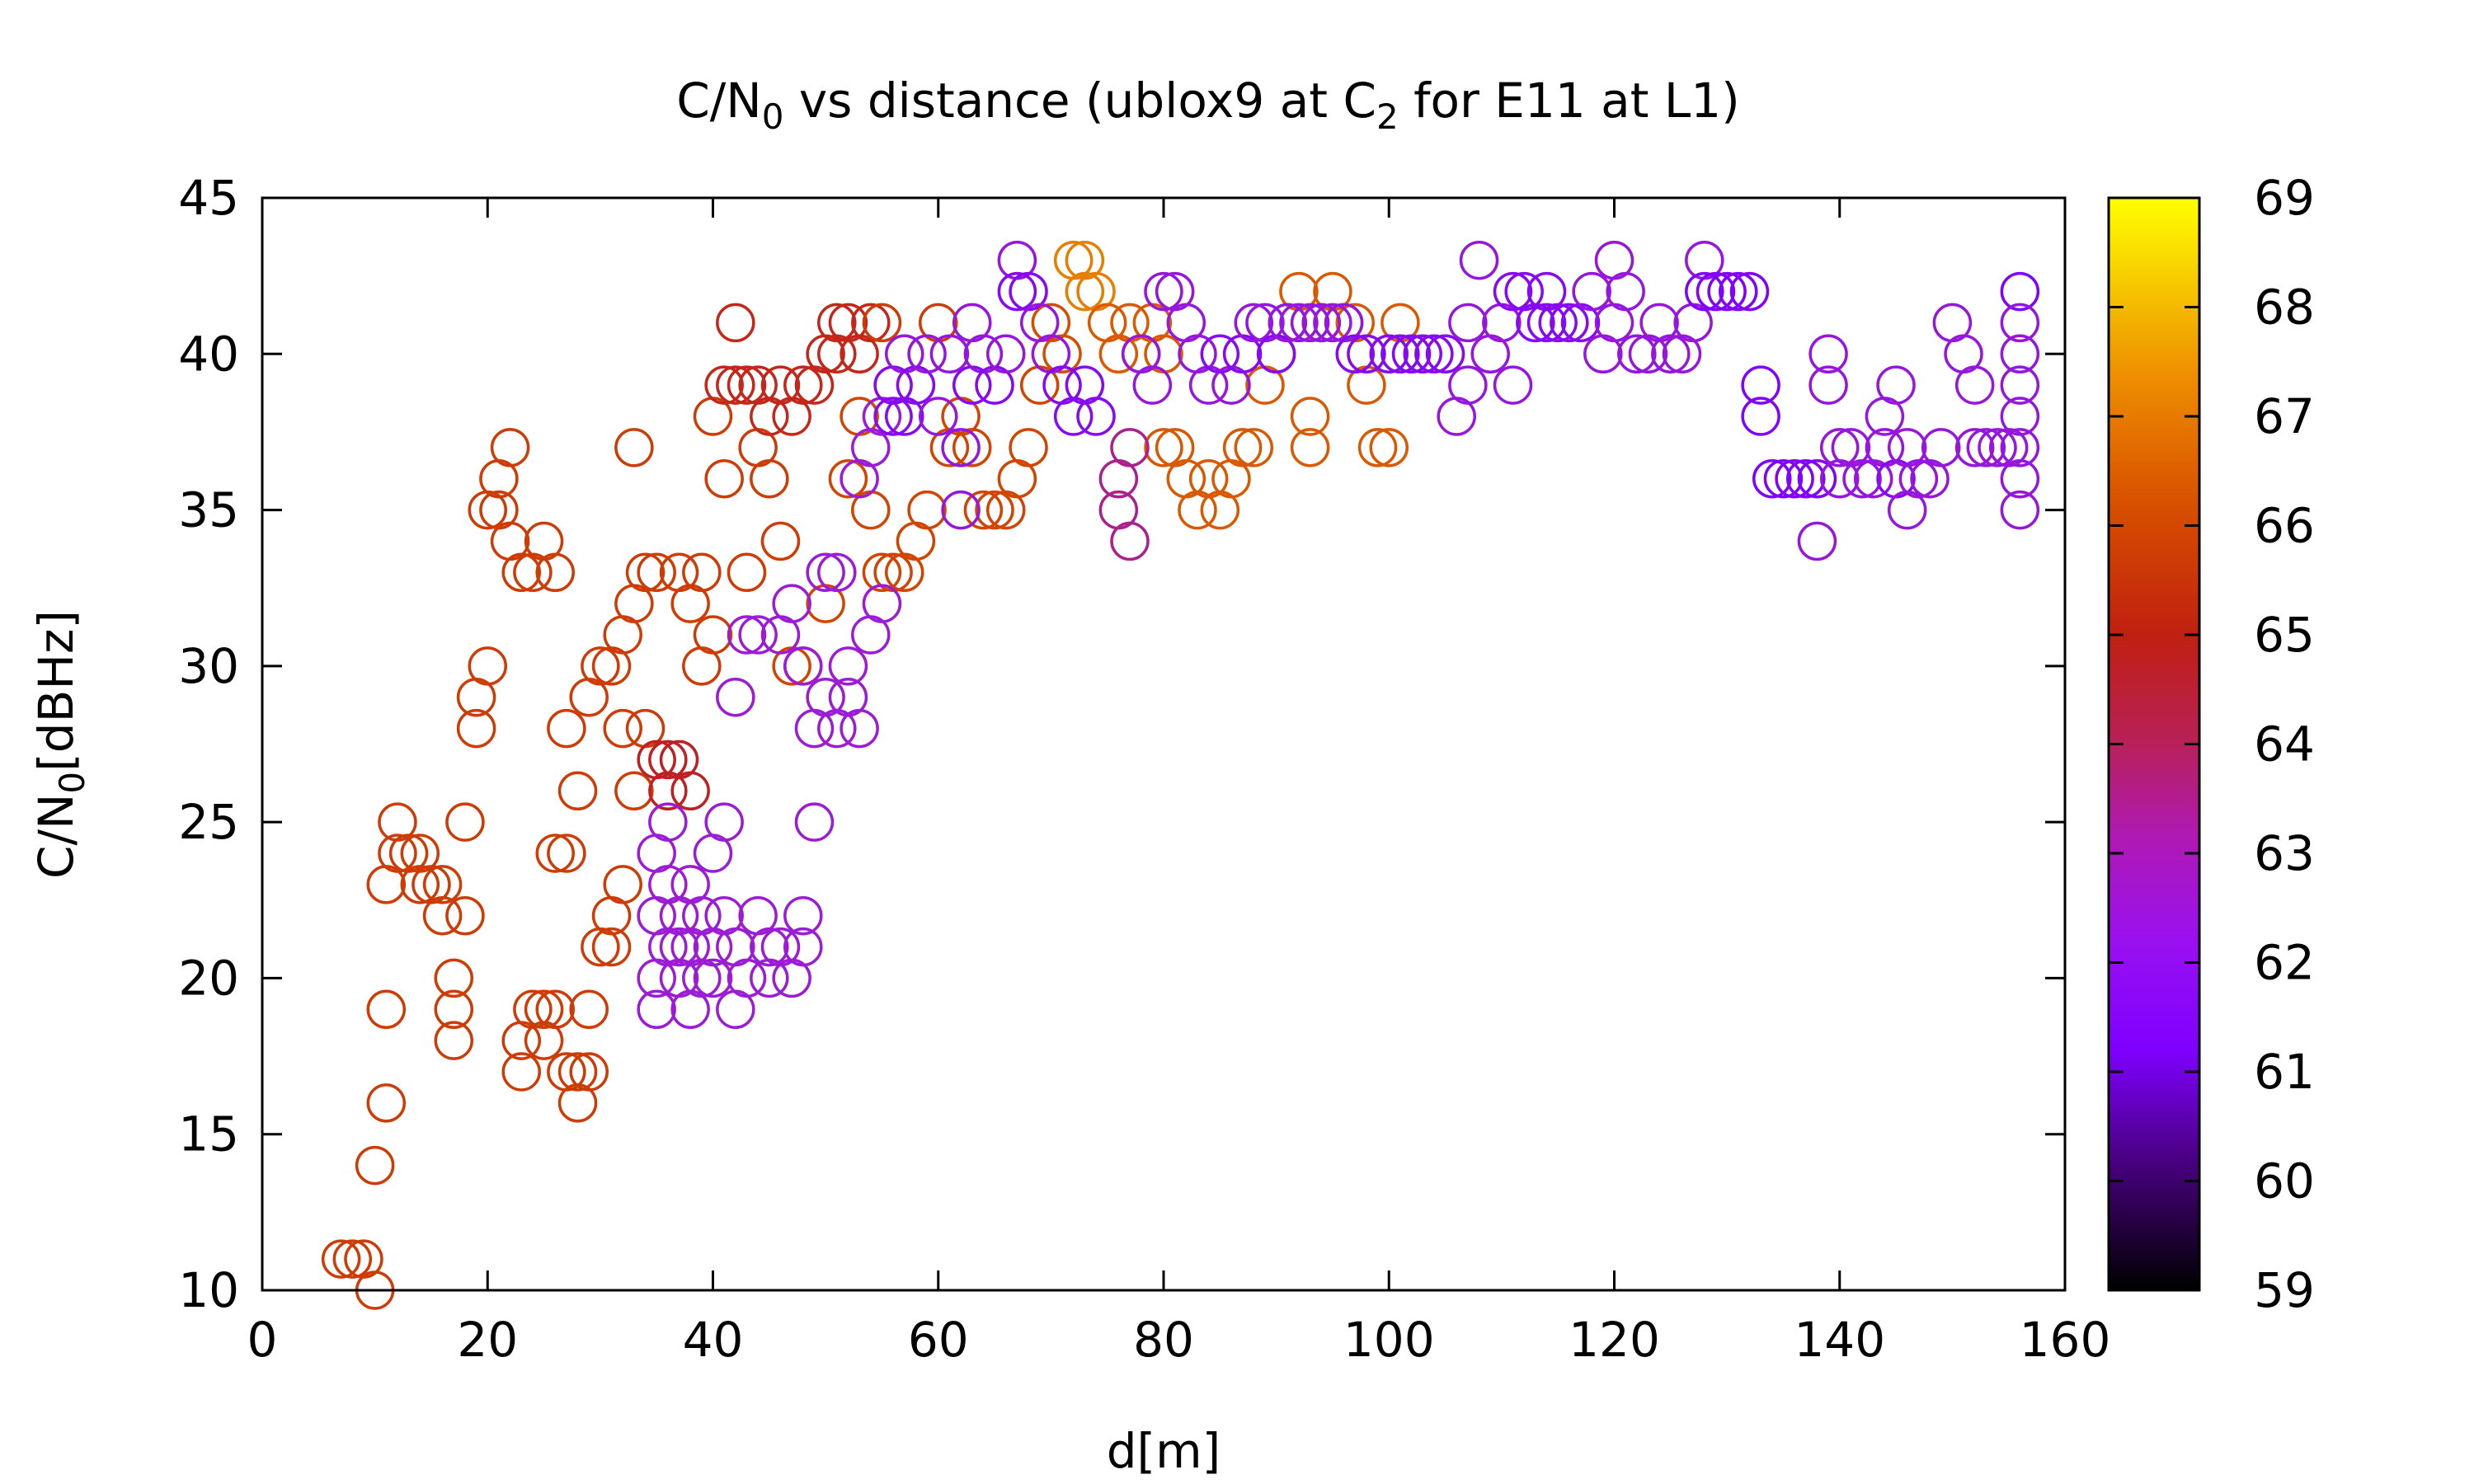 This screenshot has width=2474, height=1484. Describe the element at coordinates (1164, 1451) in the screenshot. I see `x-axis-label: d[m]` at that location.